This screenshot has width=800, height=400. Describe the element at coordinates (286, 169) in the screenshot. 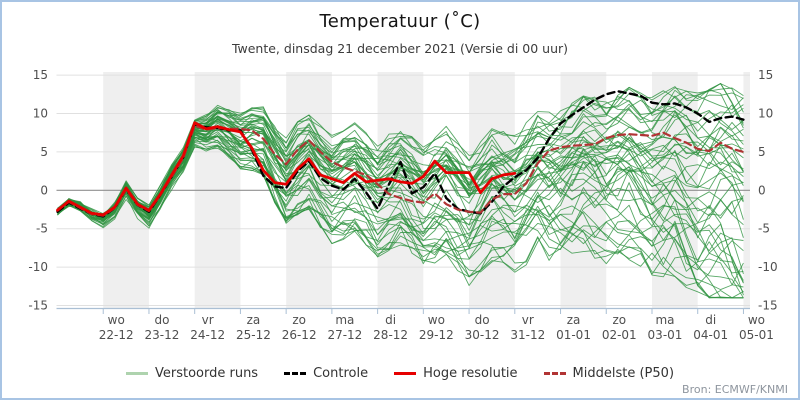

I see `hoge-resolutie-line` at that location.